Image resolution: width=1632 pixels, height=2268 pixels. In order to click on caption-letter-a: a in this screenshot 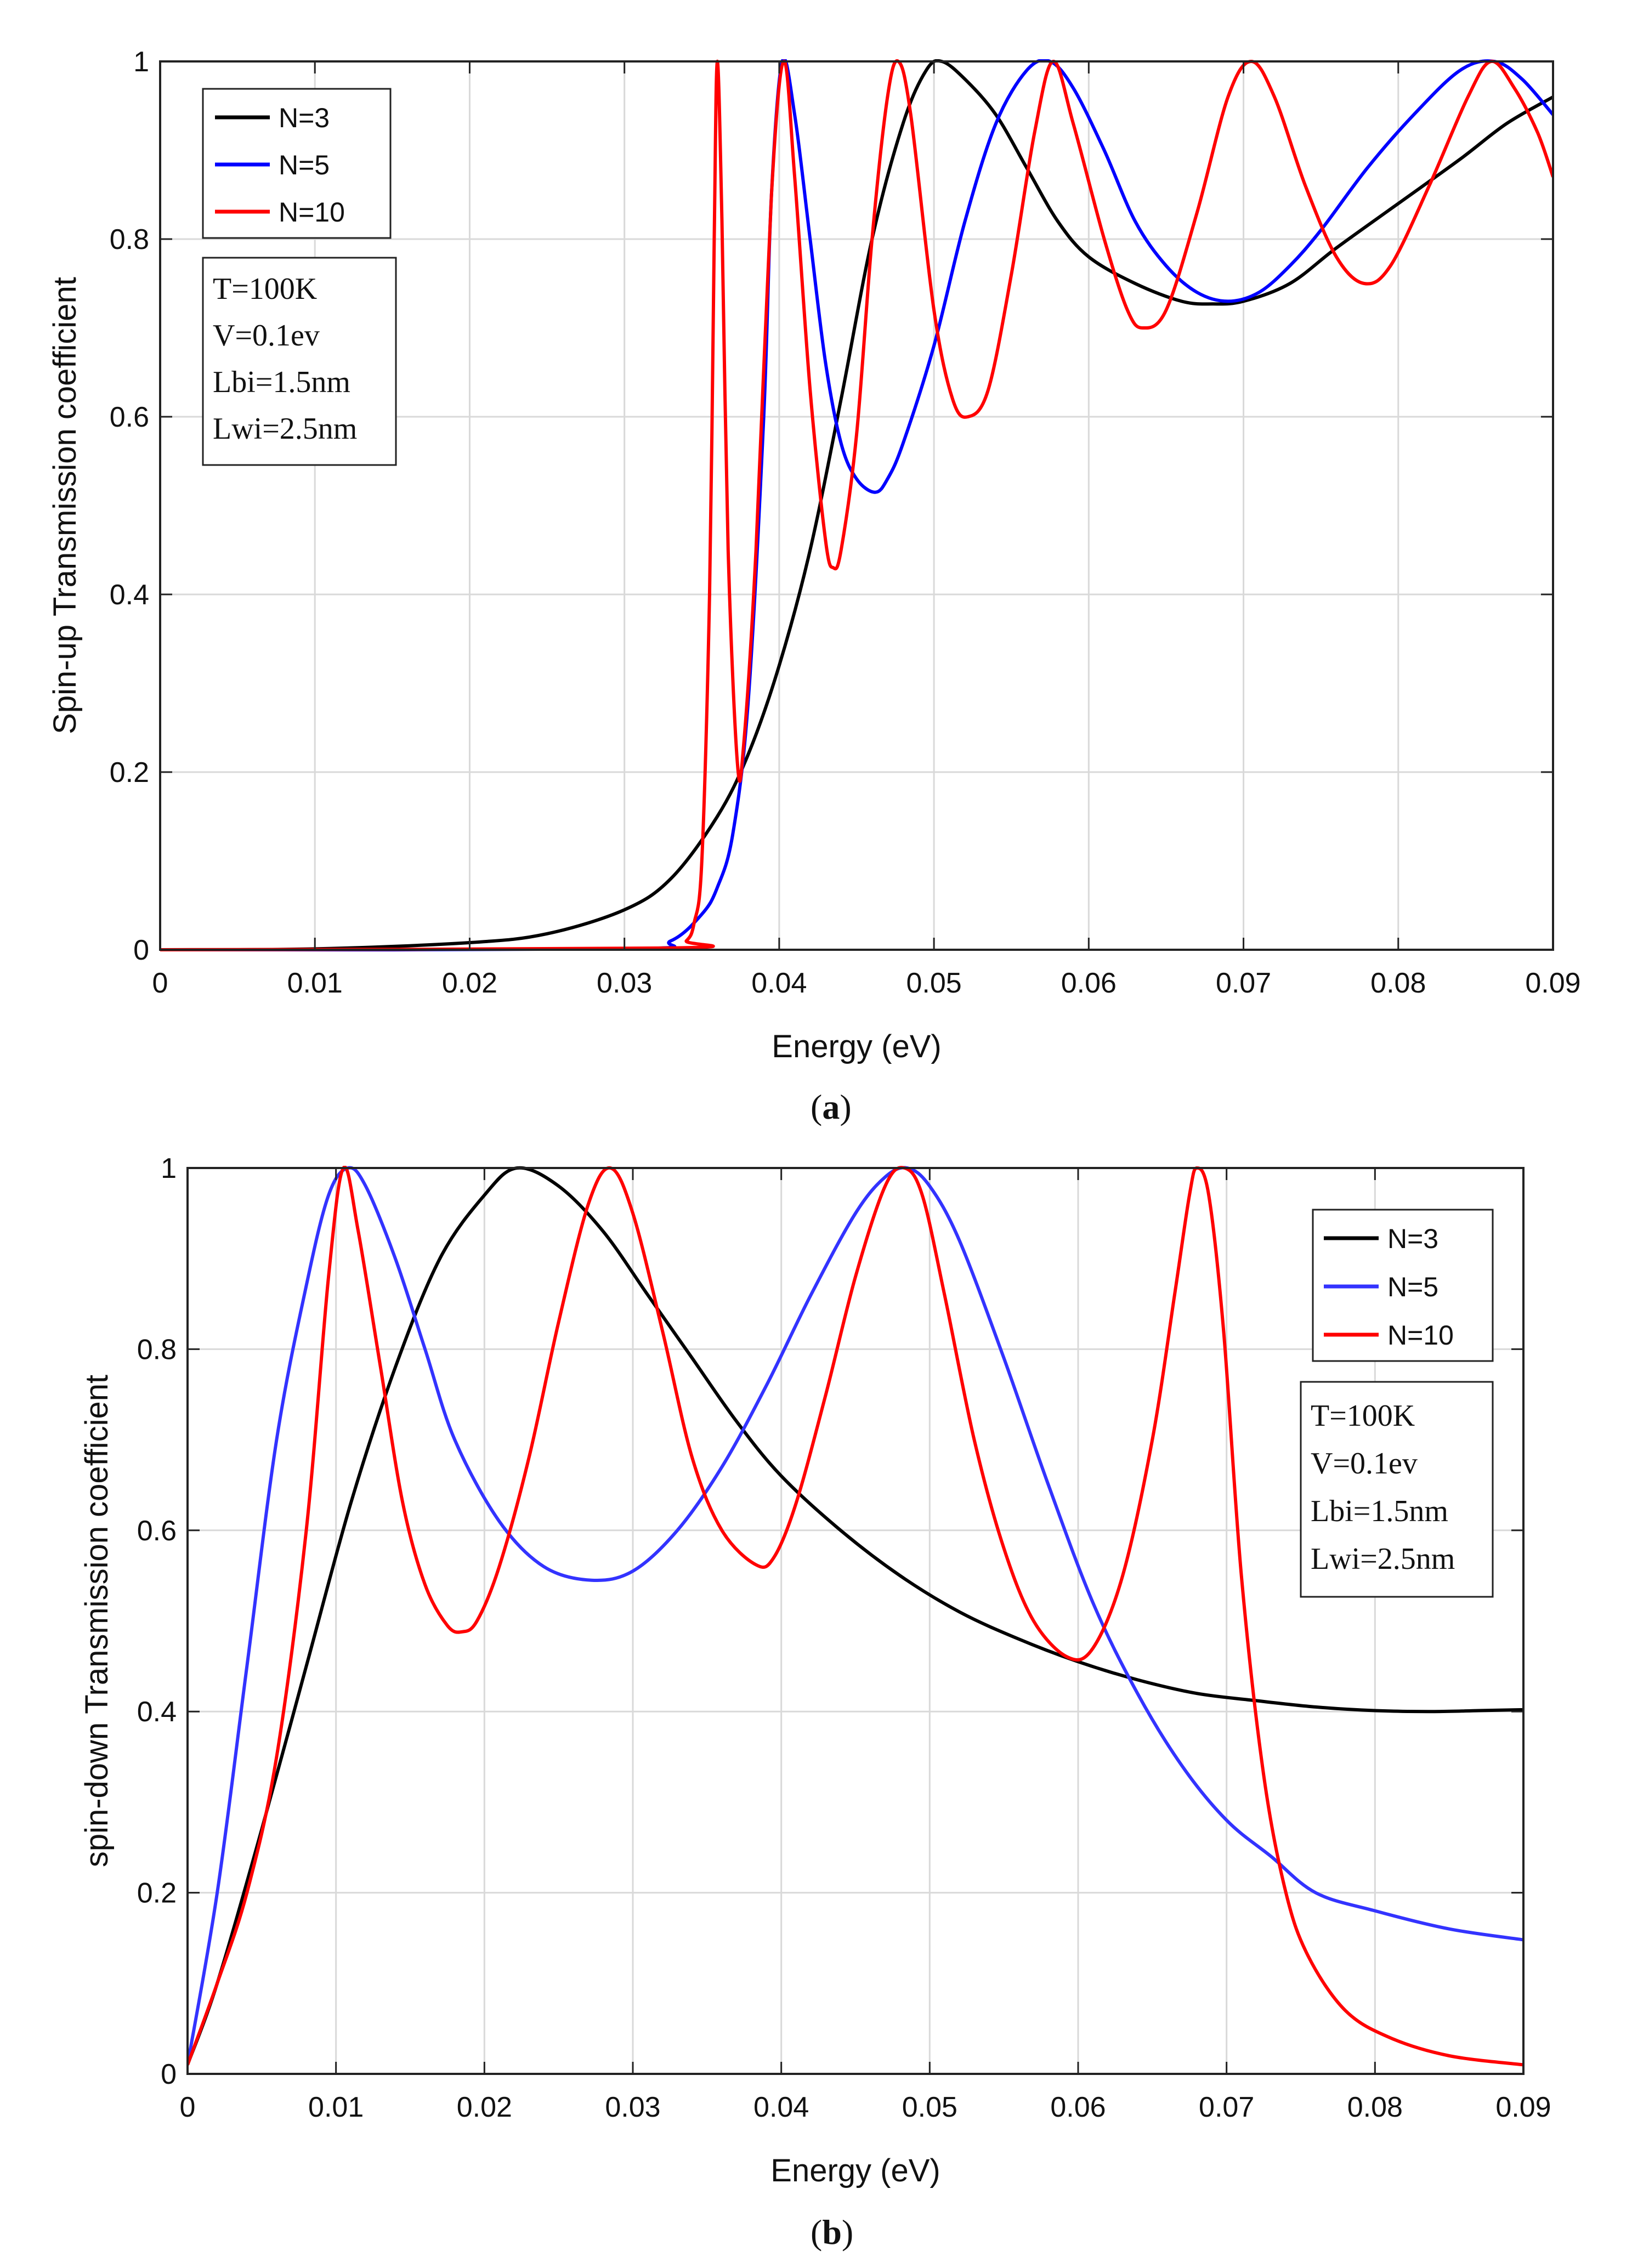, I will do `click(831, 1106)`.